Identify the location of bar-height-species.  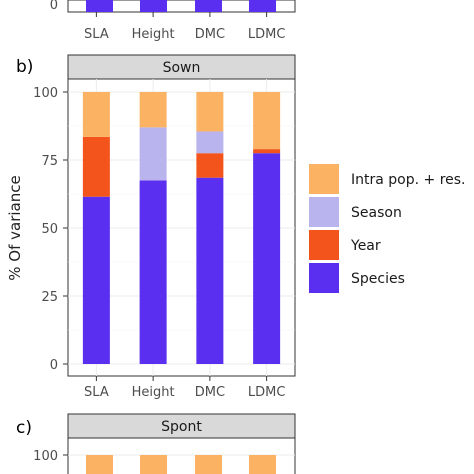
(153, 272).